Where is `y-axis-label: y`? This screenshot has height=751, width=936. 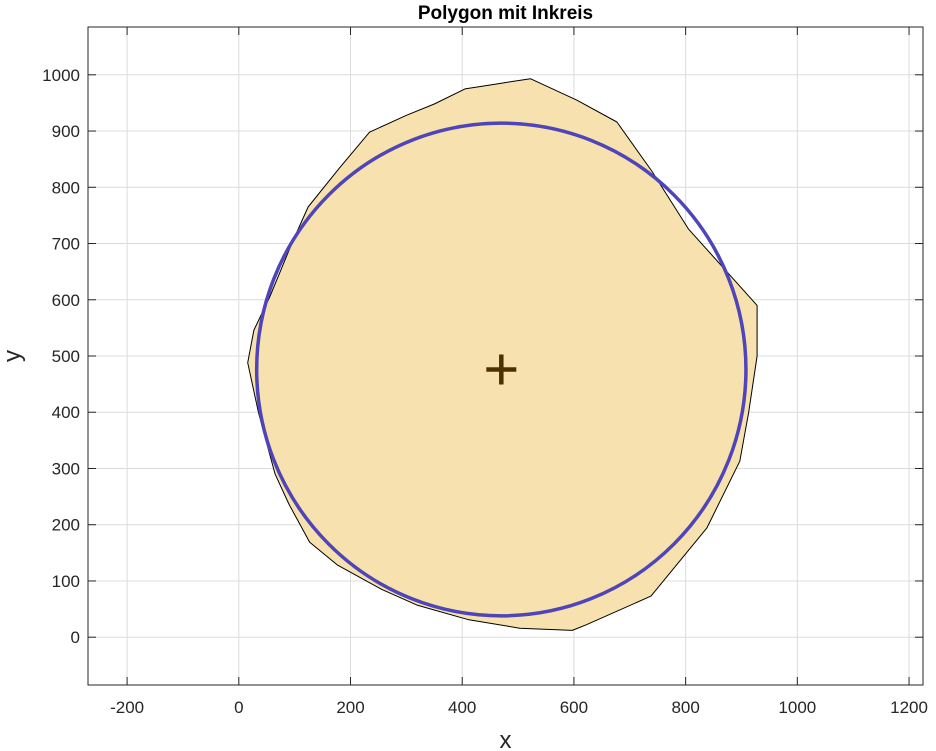 y-axis-label: y is located at coordinates (13, 356).